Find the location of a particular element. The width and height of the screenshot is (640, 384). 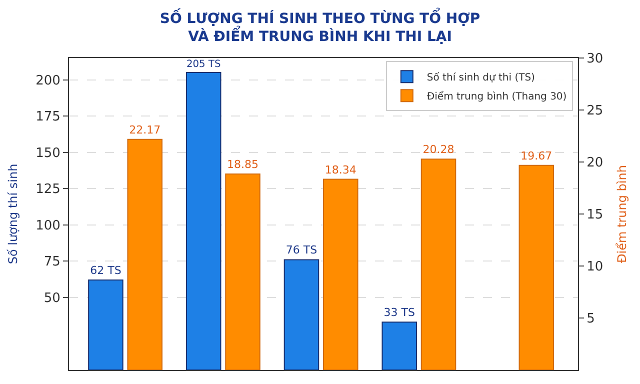

data-label: 20.28 is located at coordinates (438, 149).